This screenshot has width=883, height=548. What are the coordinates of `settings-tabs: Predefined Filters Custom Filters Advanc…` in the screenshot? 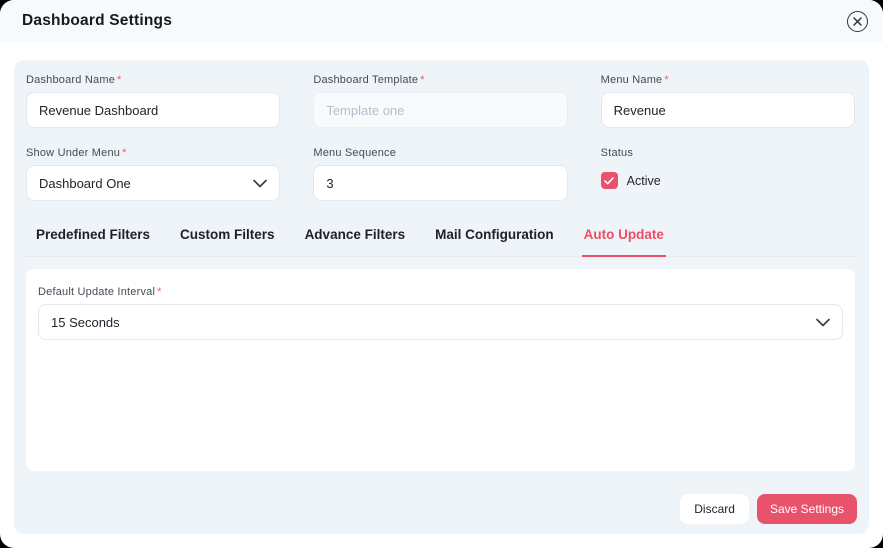 It's located at (440, 242).